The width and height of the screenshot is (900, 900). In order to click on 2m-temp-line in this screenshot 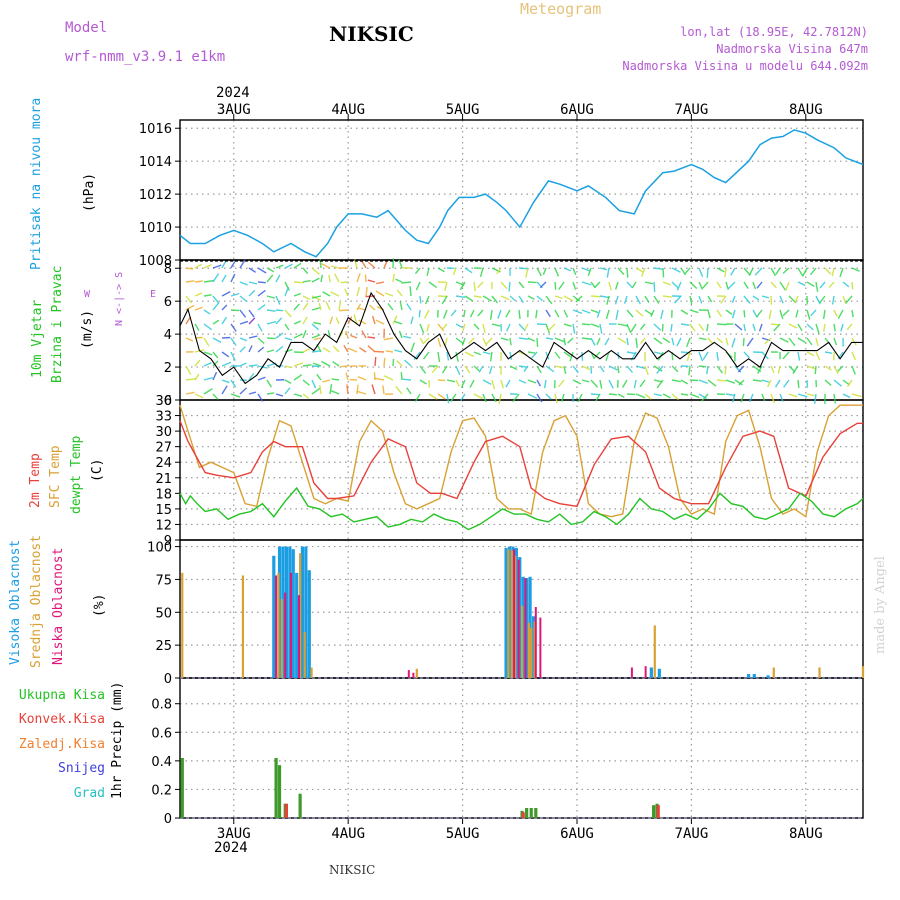, I will do `click(521, 464)`.